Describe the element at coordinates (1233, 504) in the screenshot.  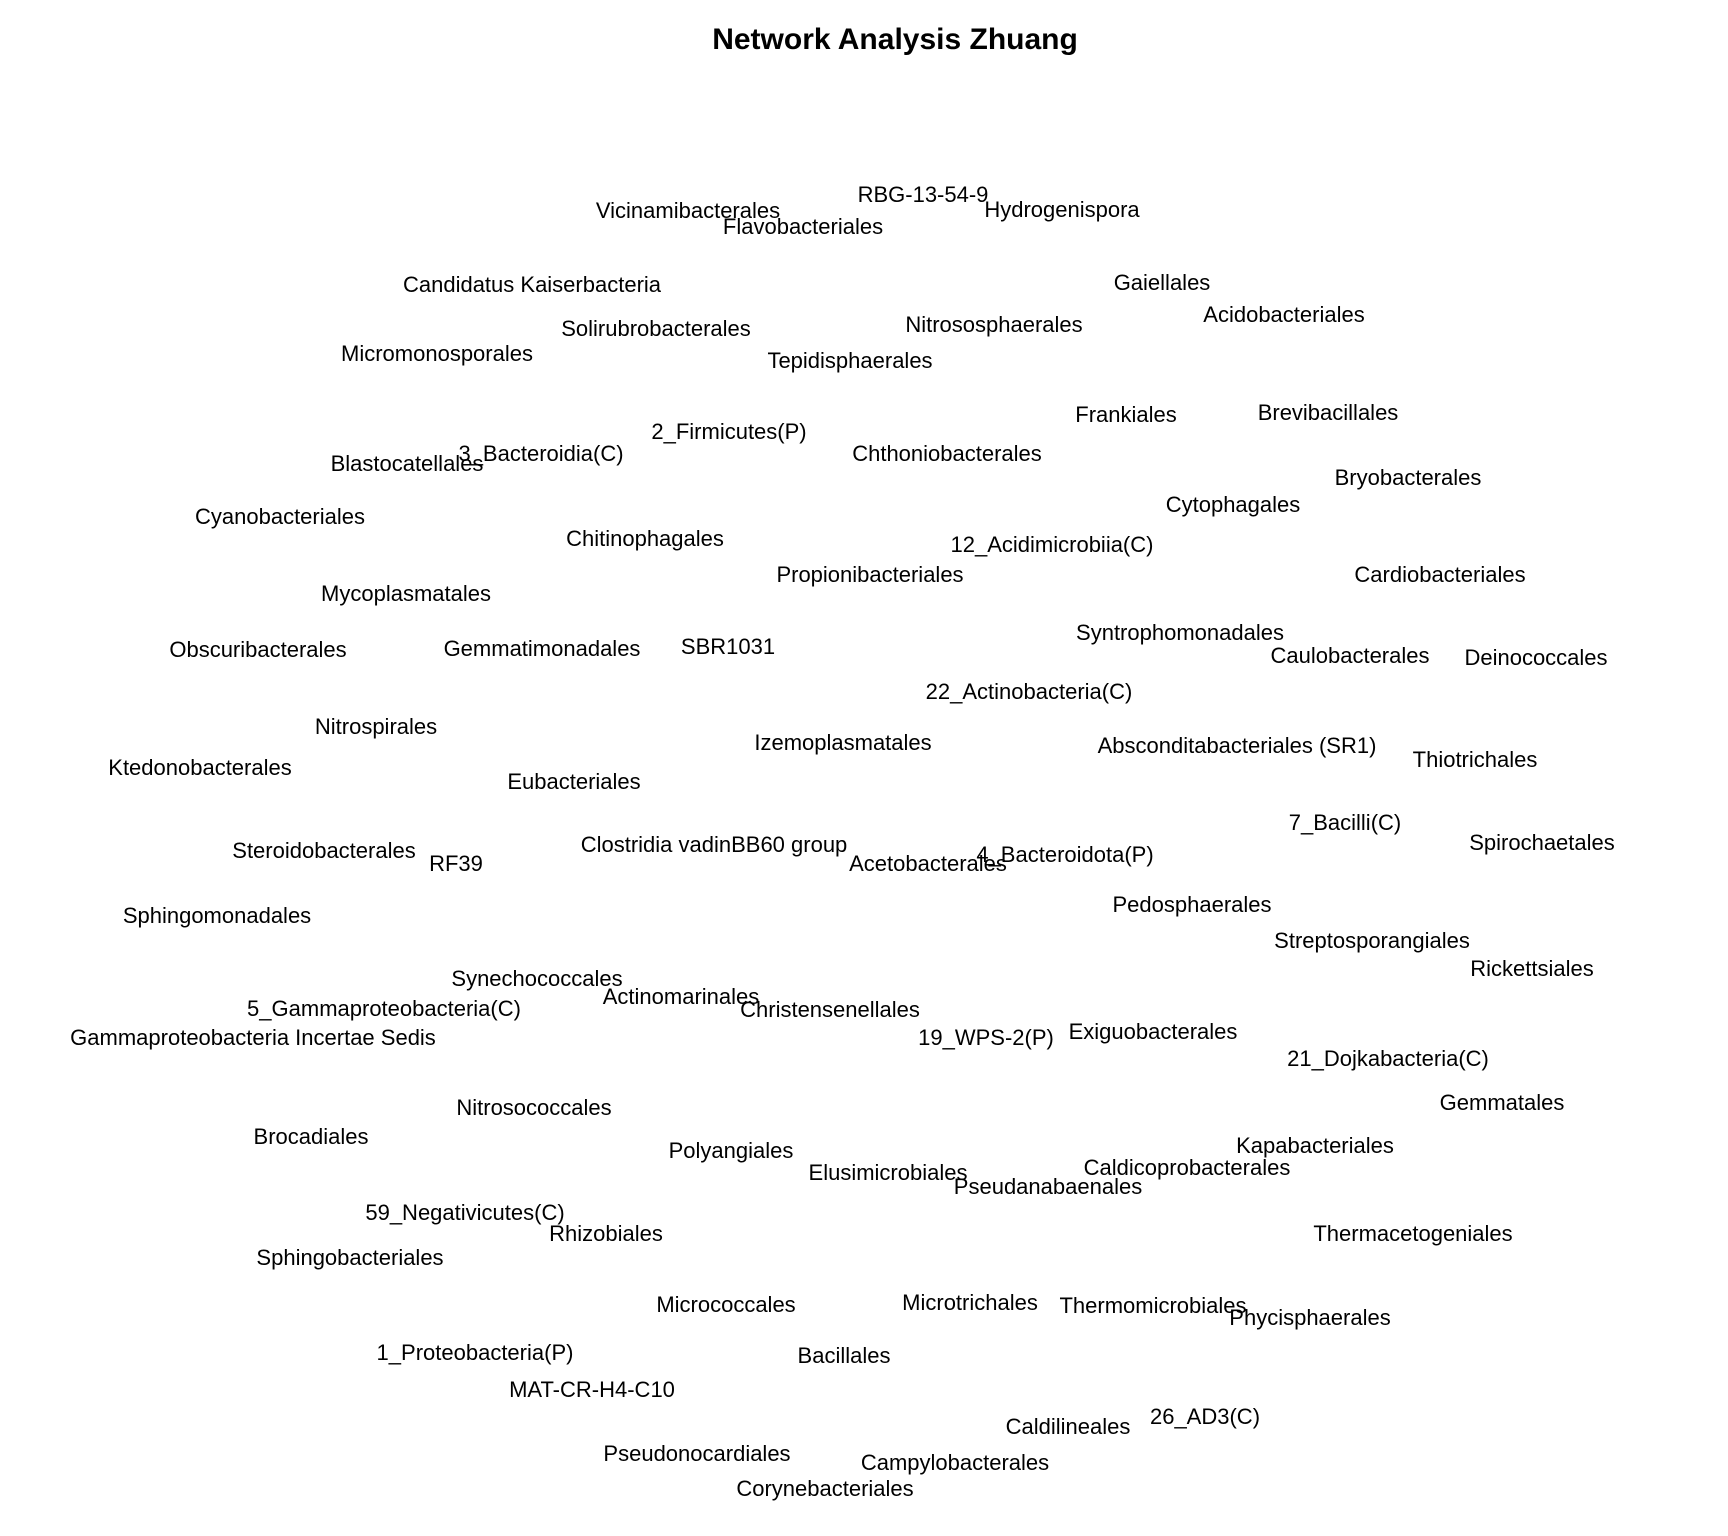
I see `node-label: Cytophagales` at that location.